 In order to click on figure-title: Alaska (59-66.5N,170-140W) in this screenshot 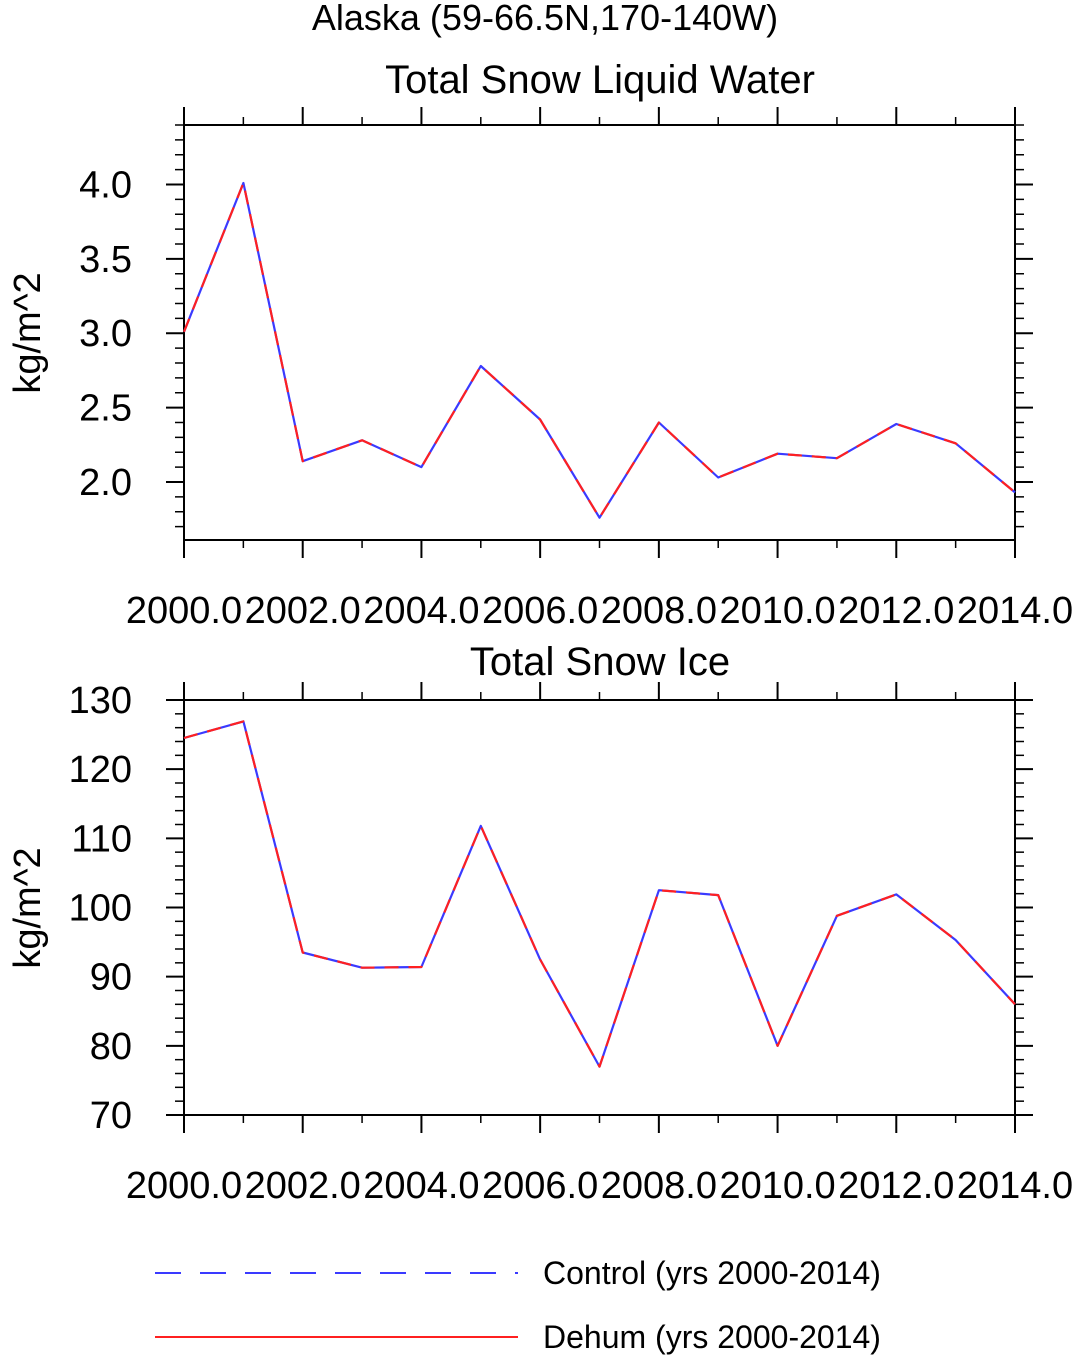, I will do `click(545, 19)`.